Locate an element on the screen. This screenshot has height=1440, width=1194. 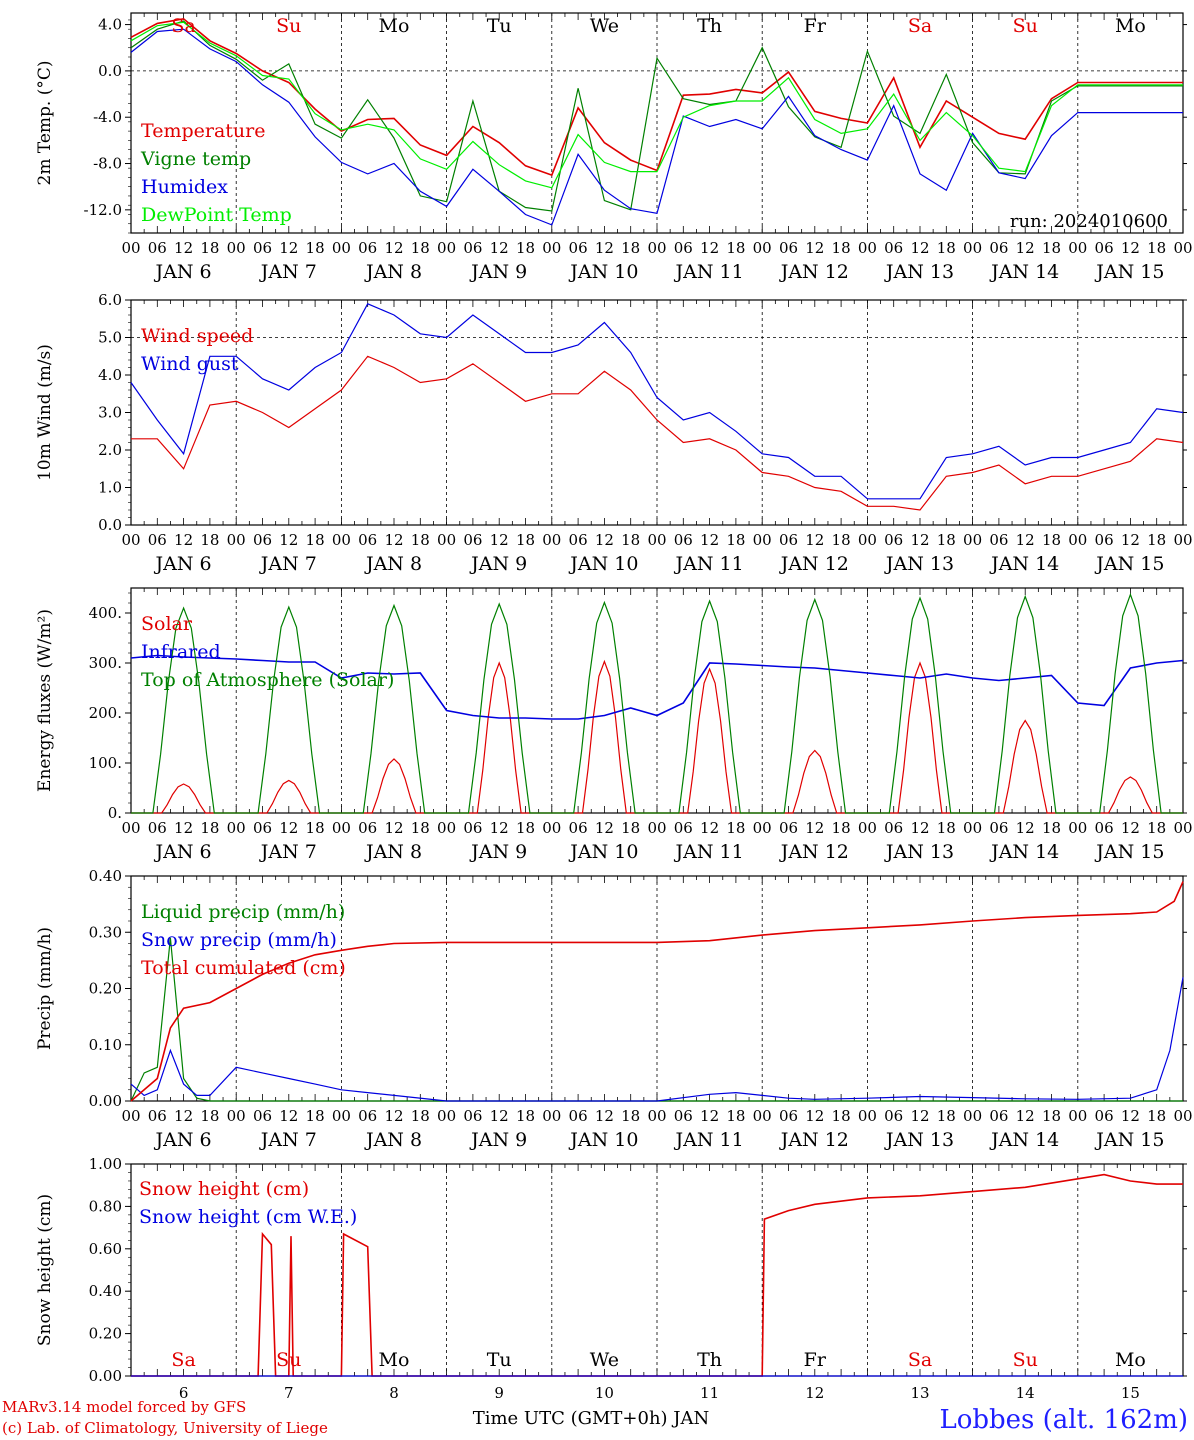
series-line-wind-speed is located at coordinates (657, 433).